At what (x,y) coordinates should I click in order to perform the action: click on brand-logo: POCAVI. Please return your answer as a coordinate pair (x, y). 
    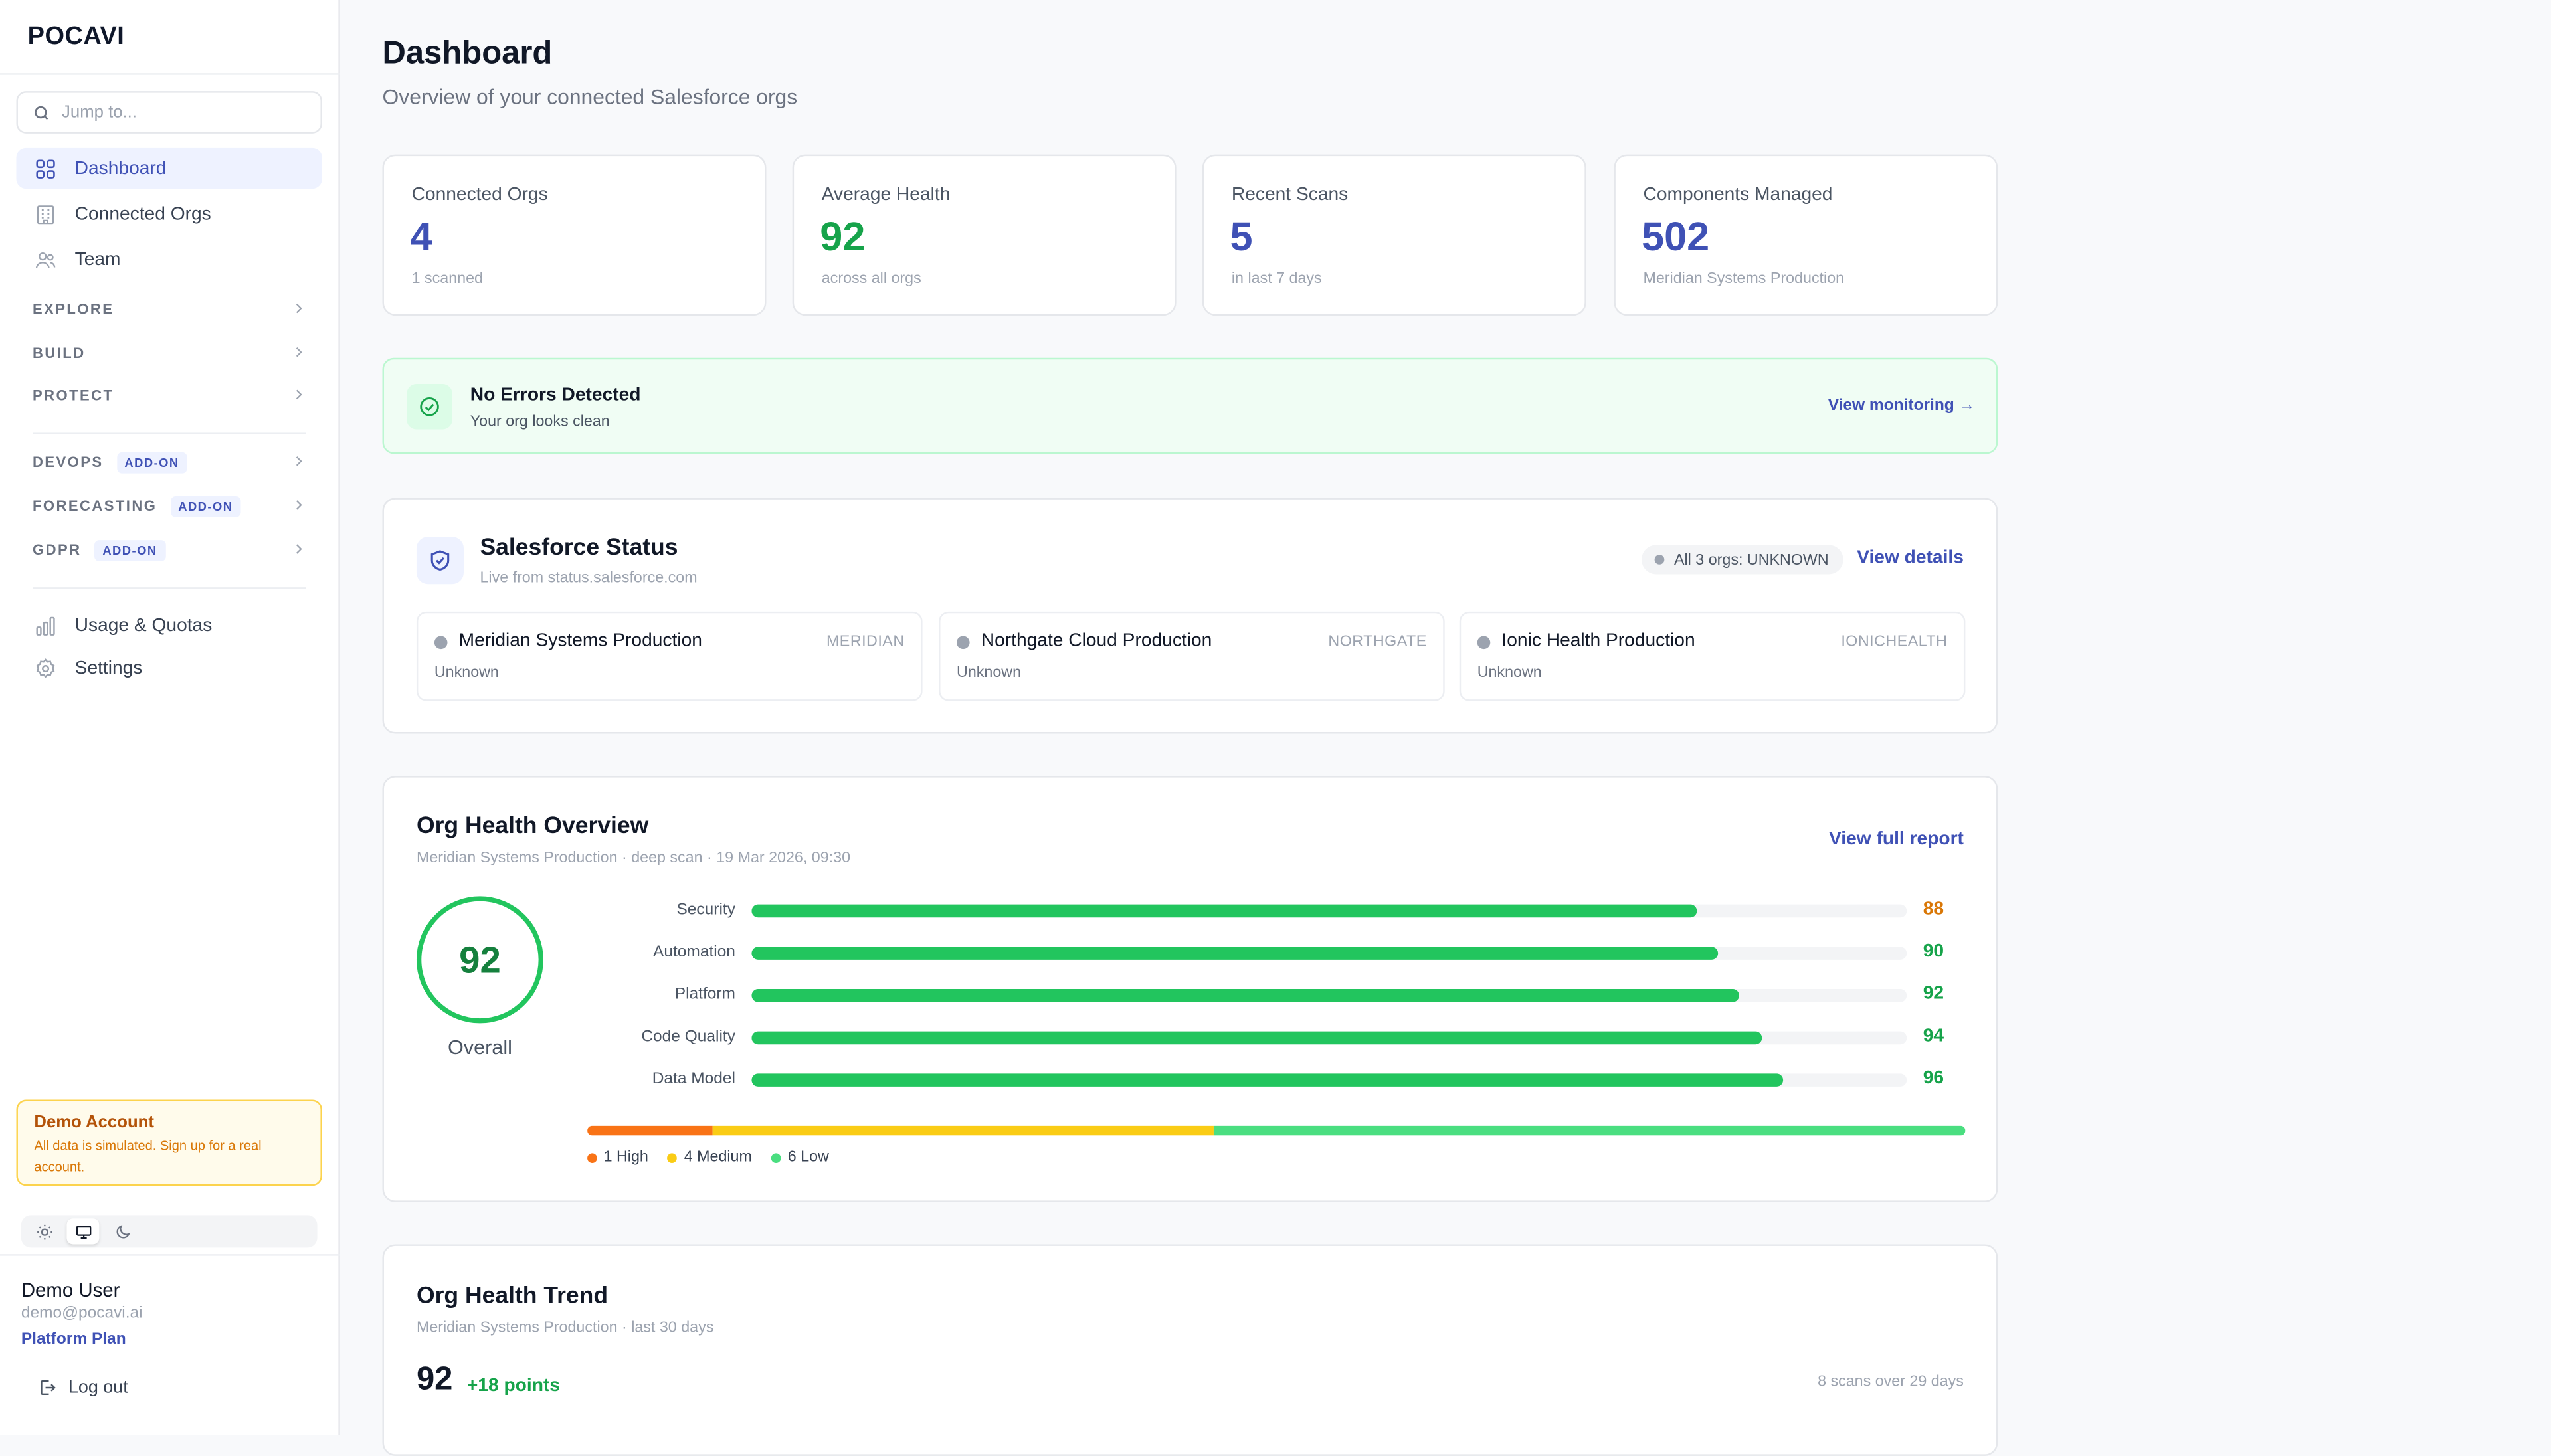
    Looking at the image, I should click on (76, 36).